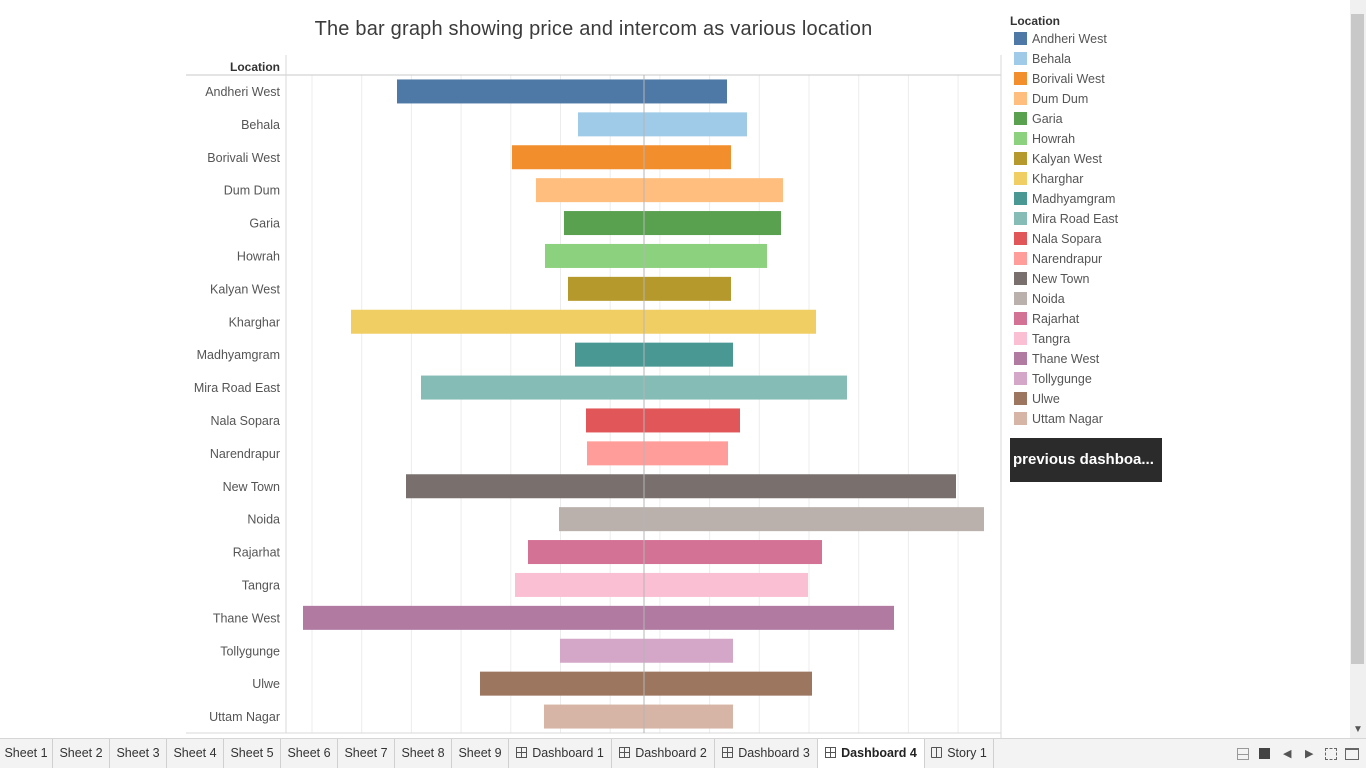 The width and height of the screenshot is (1366, 768). Describe the element at coordinates (1075, 219) in the screenshot. I see `legend-label: Mira Road East` at that location.